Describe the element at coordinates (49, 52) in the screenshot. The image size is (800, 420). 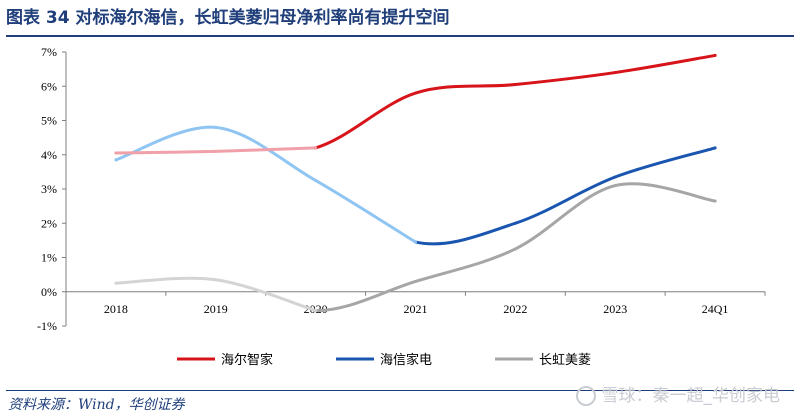
I see `y-tick-label: 7%` at that location.